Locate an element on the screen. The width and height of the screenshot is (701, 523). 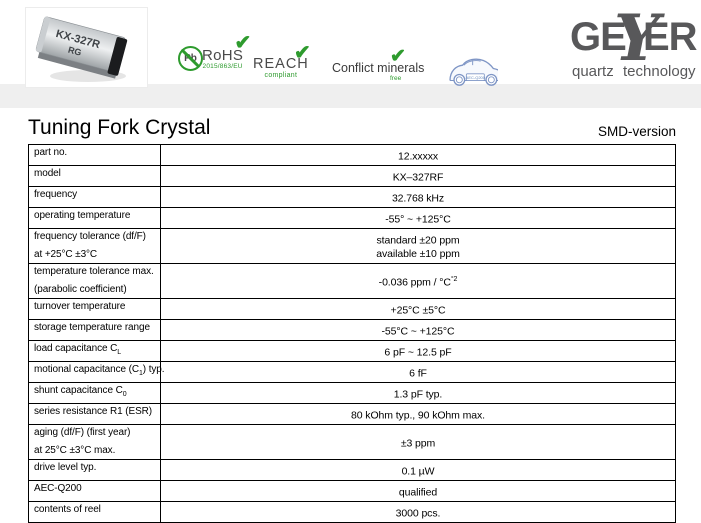
spec-value-cell: 1.3 pF typ. is located at coordinates (418, 393).